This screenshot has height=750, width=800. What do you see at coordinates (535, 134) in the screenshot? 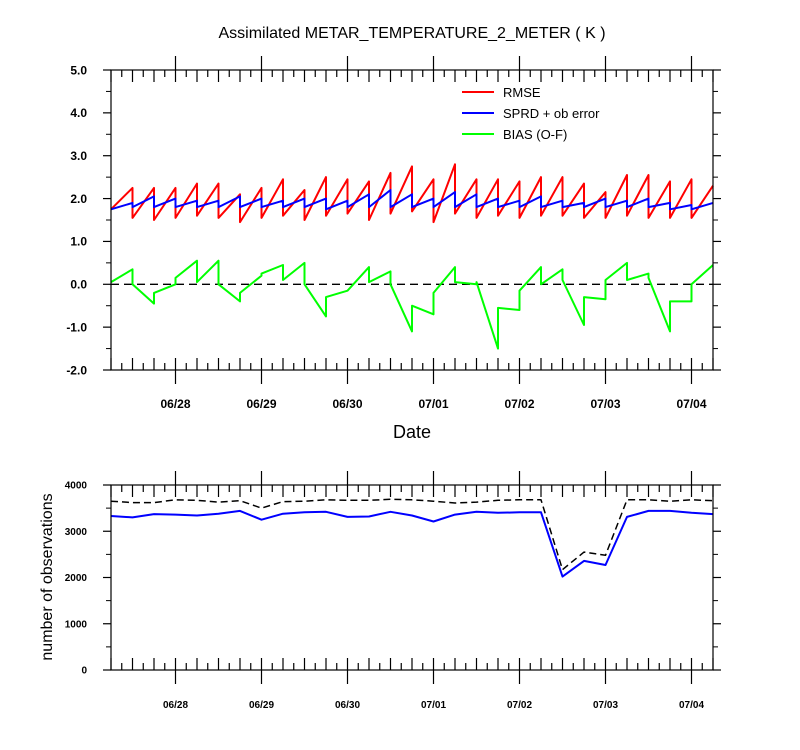
I see `legend-label: BIAS (O-F)` at bounding box center [535, 134].